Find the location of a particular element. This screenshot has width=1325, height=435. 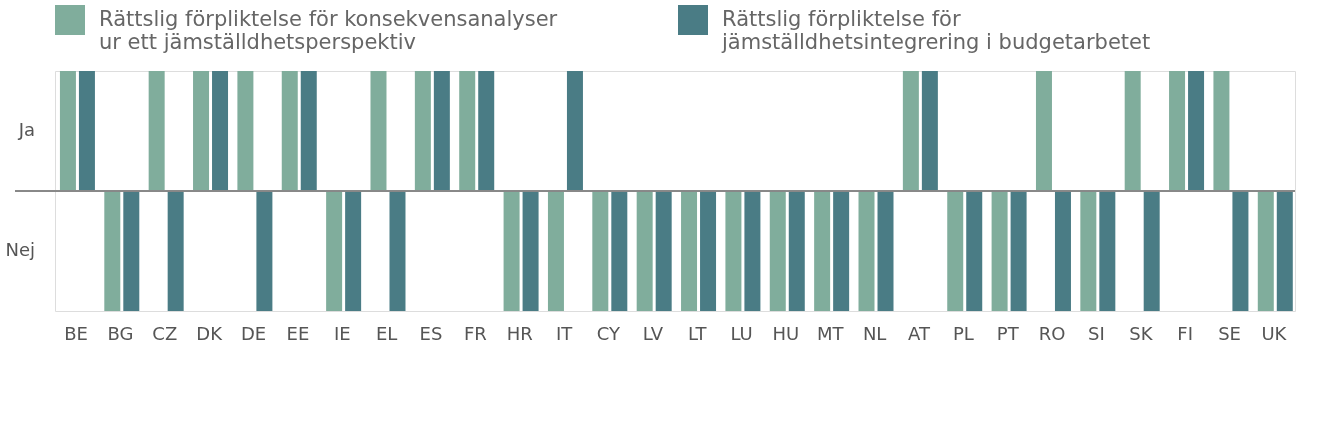

legend-label: Rättslig förpliktelse för jämställdhetsintegrering i budgetarbetet is located at coordinates (936, 30).